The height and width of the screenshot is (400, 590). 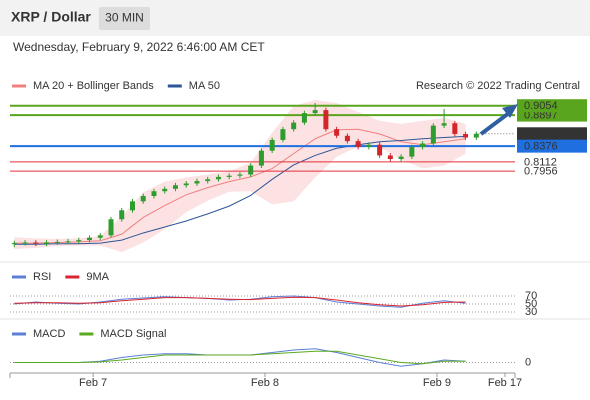 What do you see at coordinates (437, 383) in the screenshot?
I see `x-tick-label: Feb 9` at bounding box center [437, 383].